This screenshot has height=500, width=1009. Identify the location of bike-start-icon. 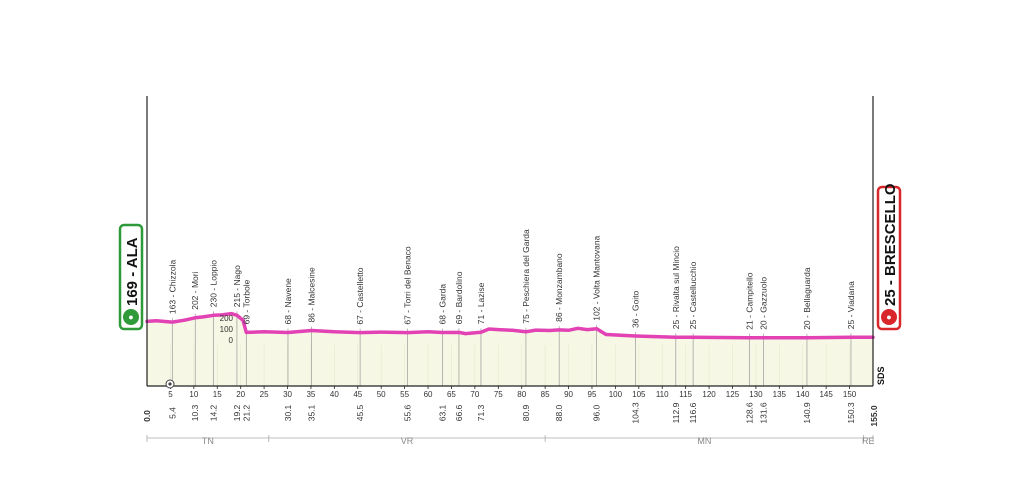
(131, 317).